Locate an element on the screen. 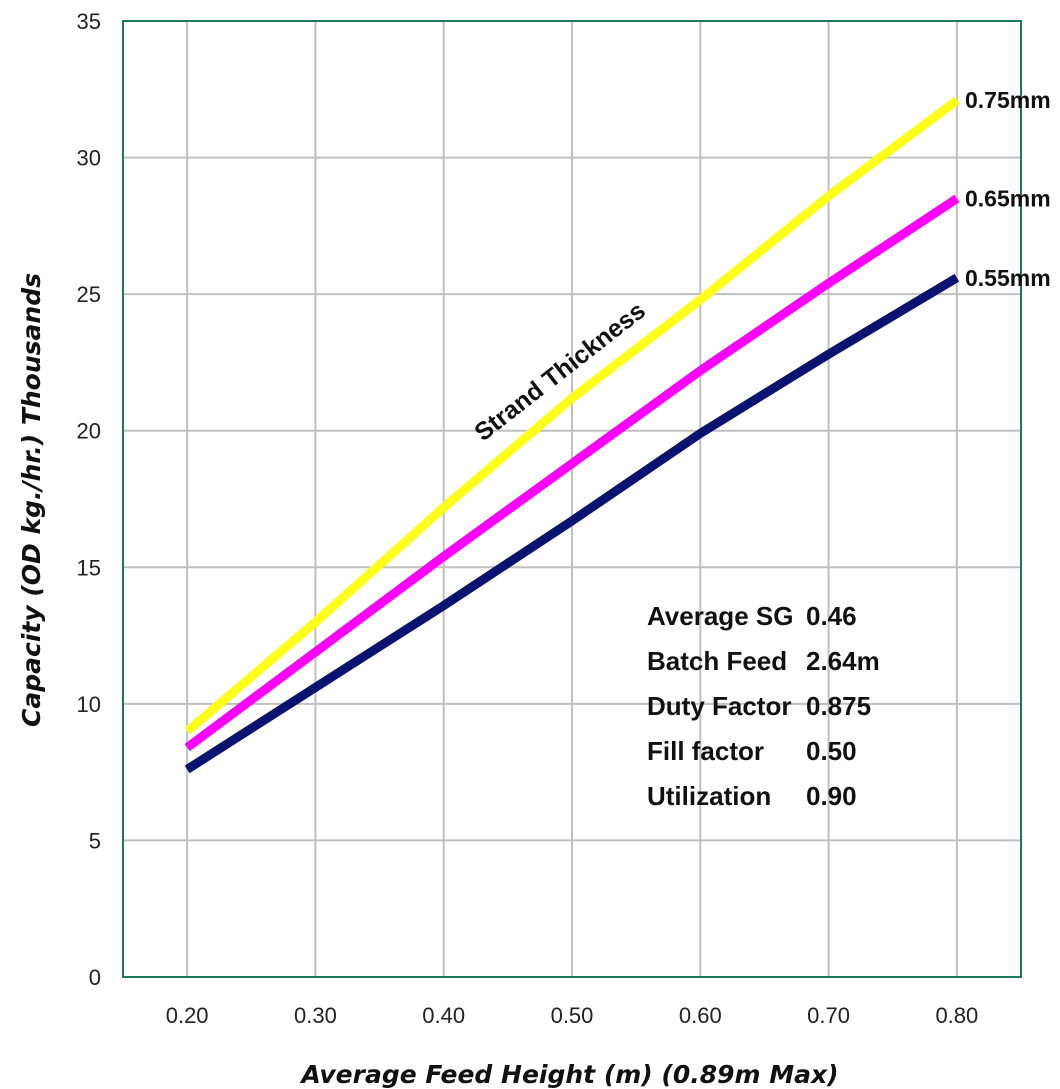  param-label: Duty Factor is located at coordinates (719, 706).